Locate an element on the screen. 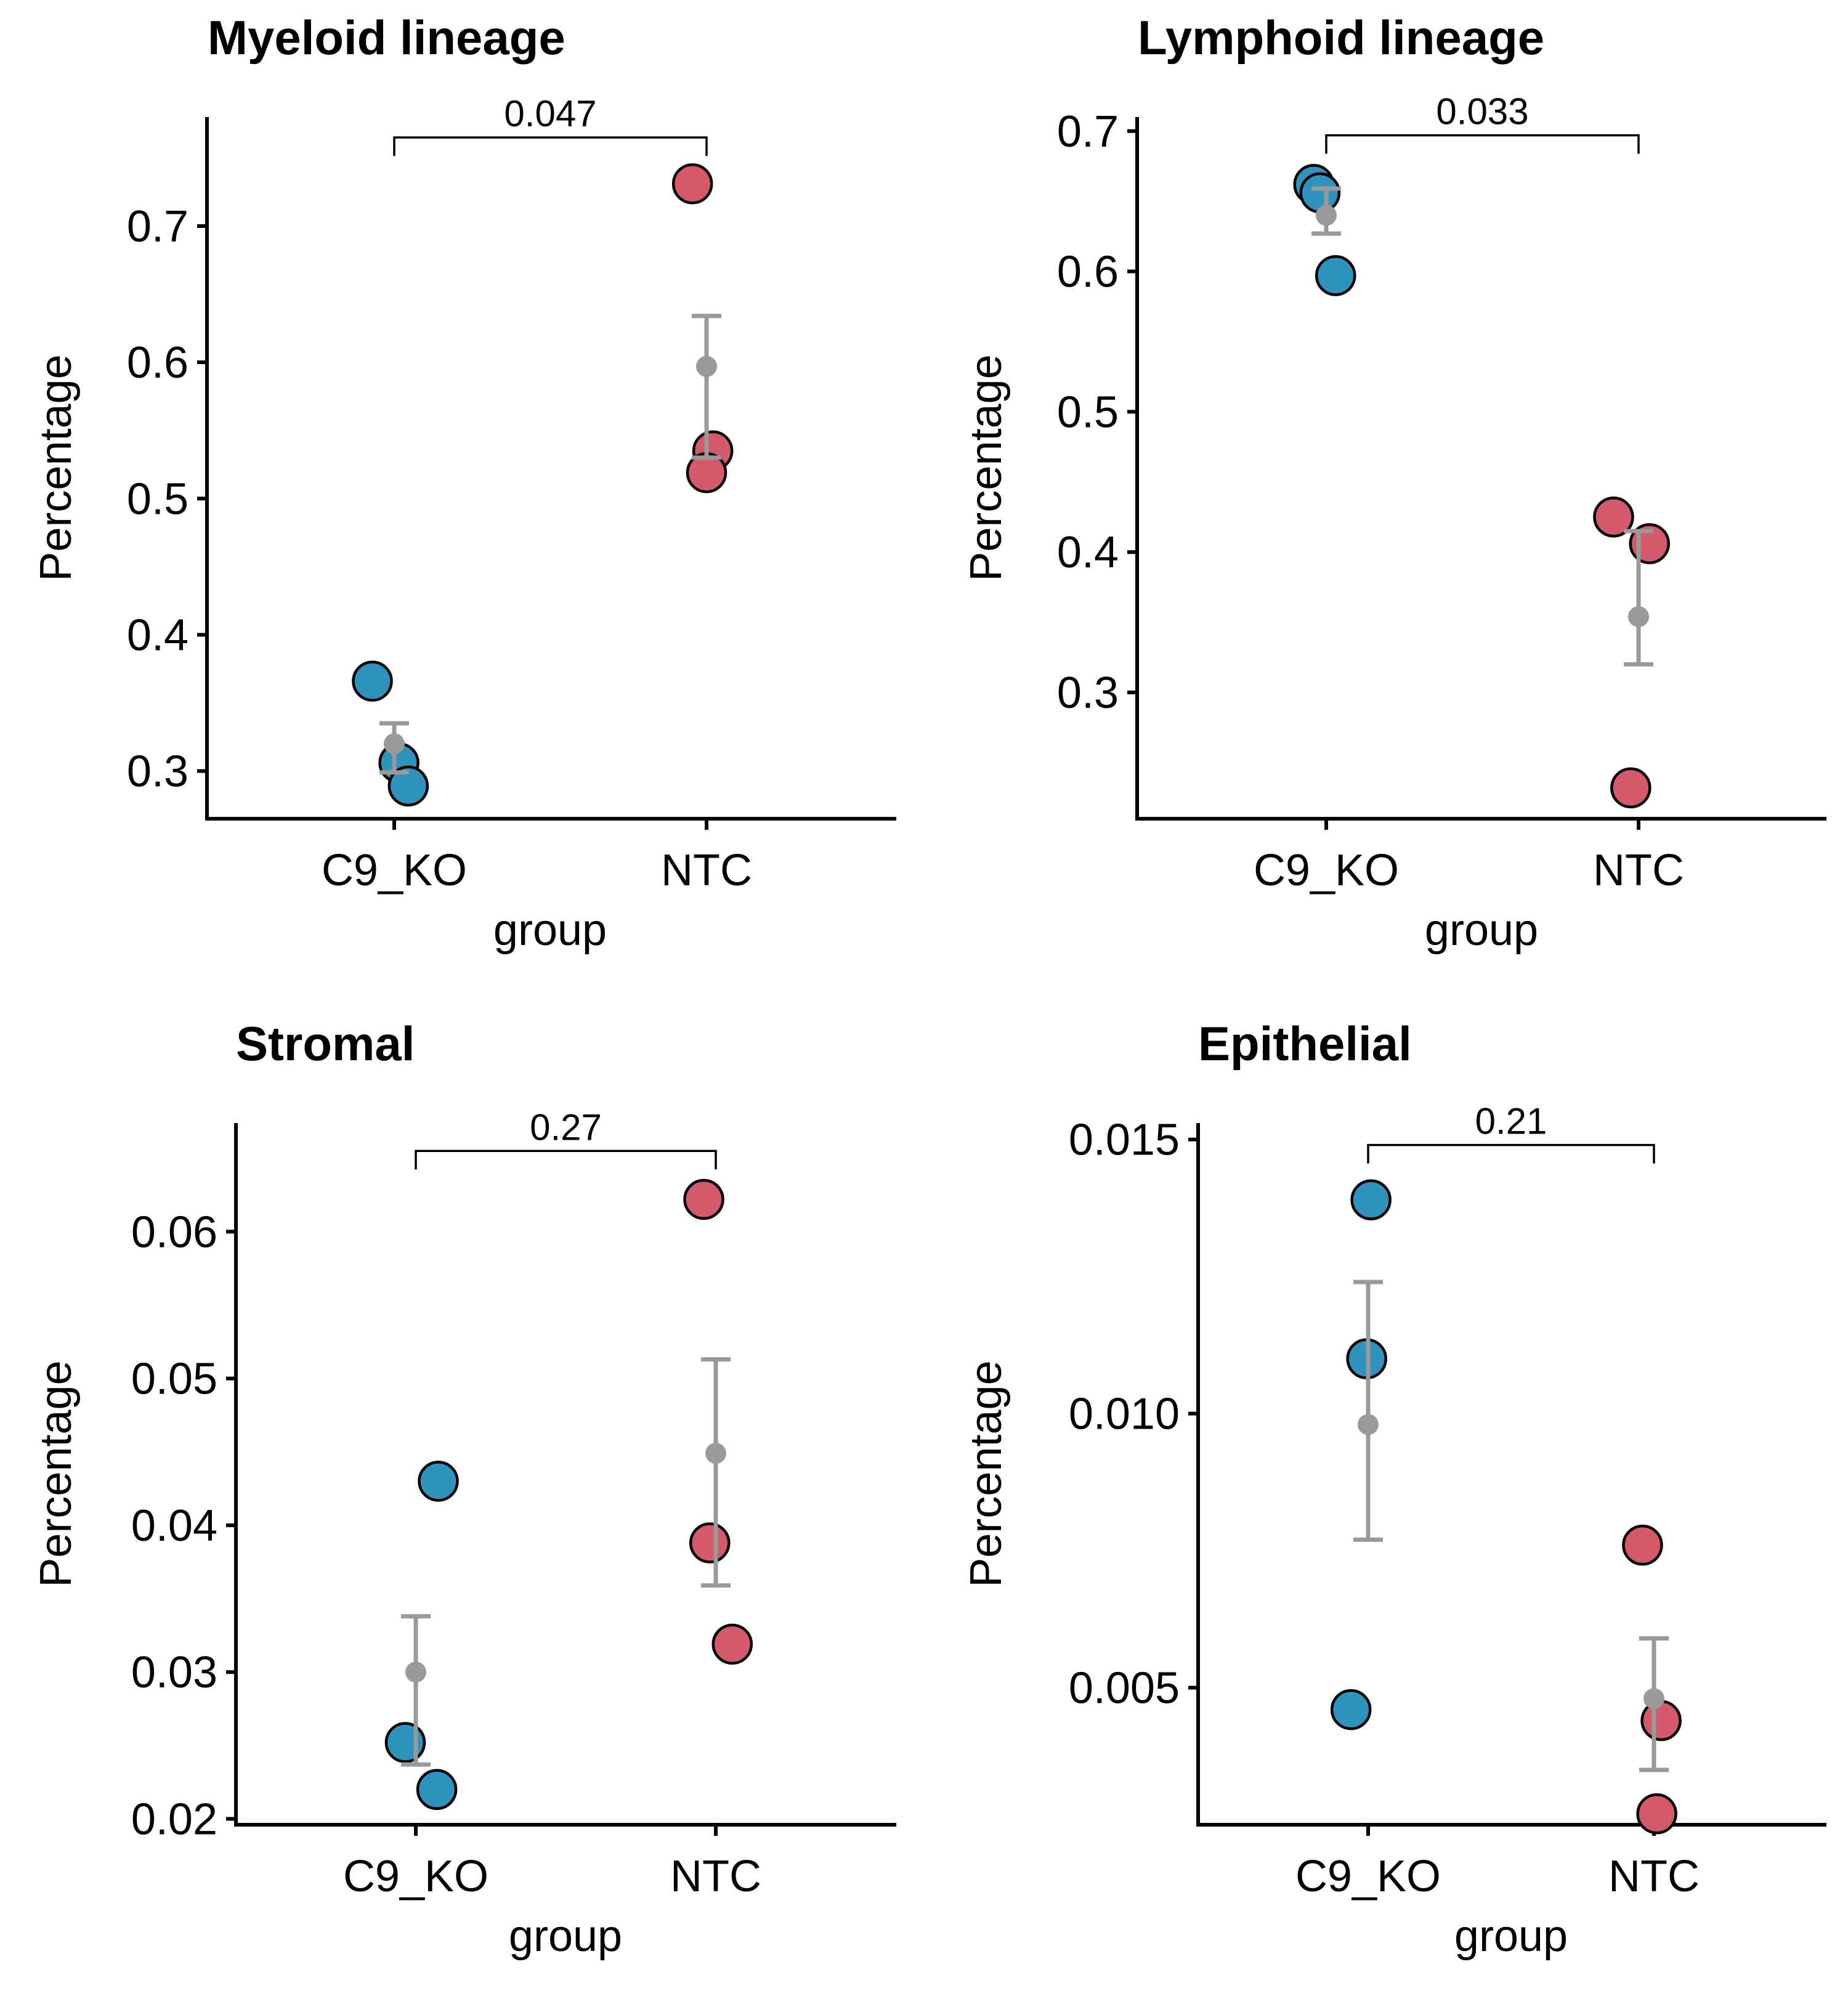  panel-title: Epithelial is located at coordinates (1305, 1043).